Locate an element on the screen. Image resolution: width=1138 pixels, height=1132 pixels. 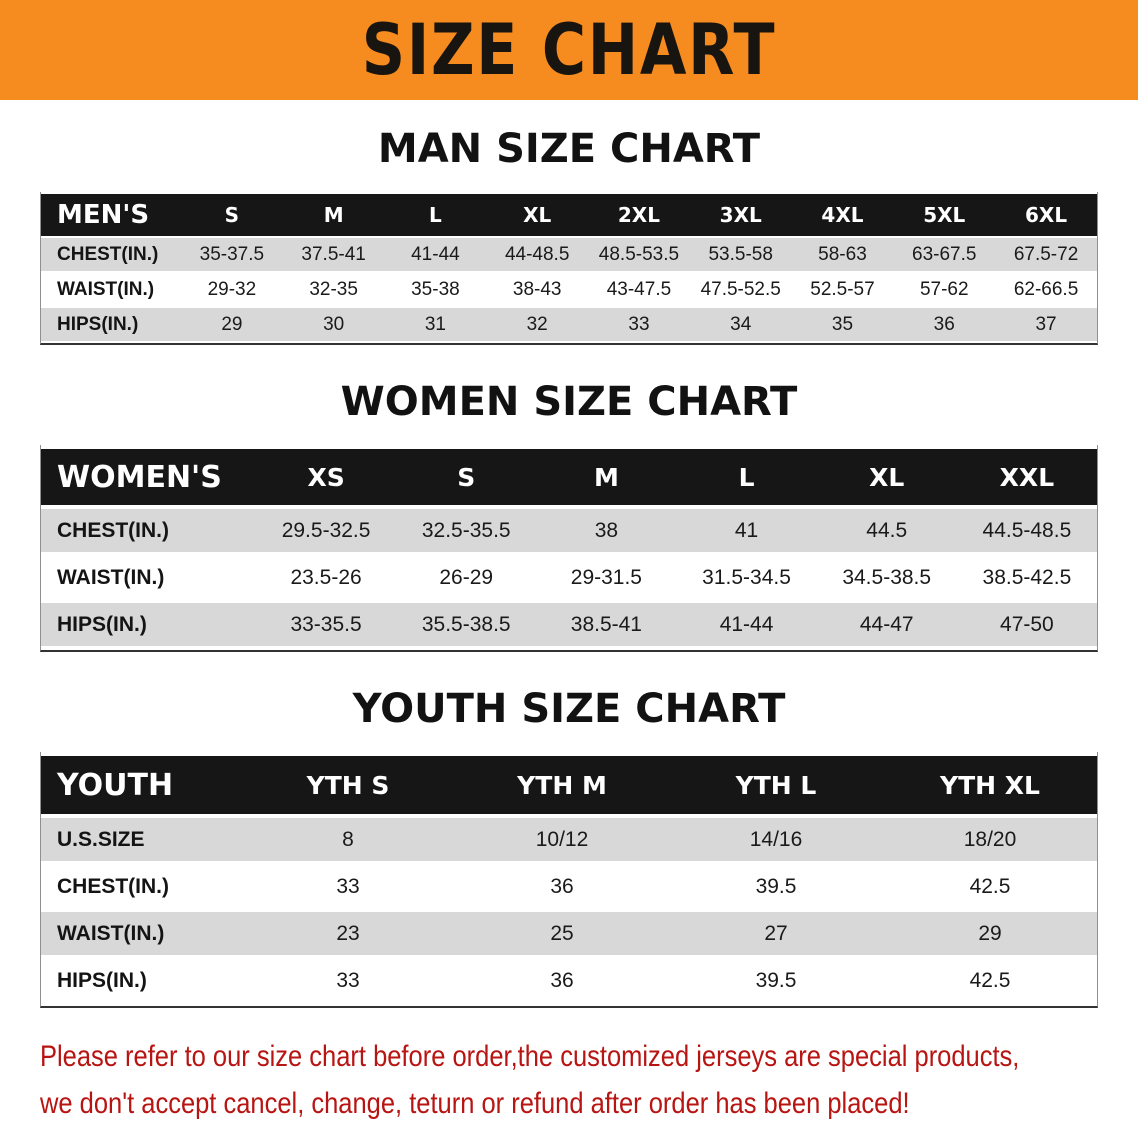
value-cell: 67.5-72 is located at coordinates (1046, 254).